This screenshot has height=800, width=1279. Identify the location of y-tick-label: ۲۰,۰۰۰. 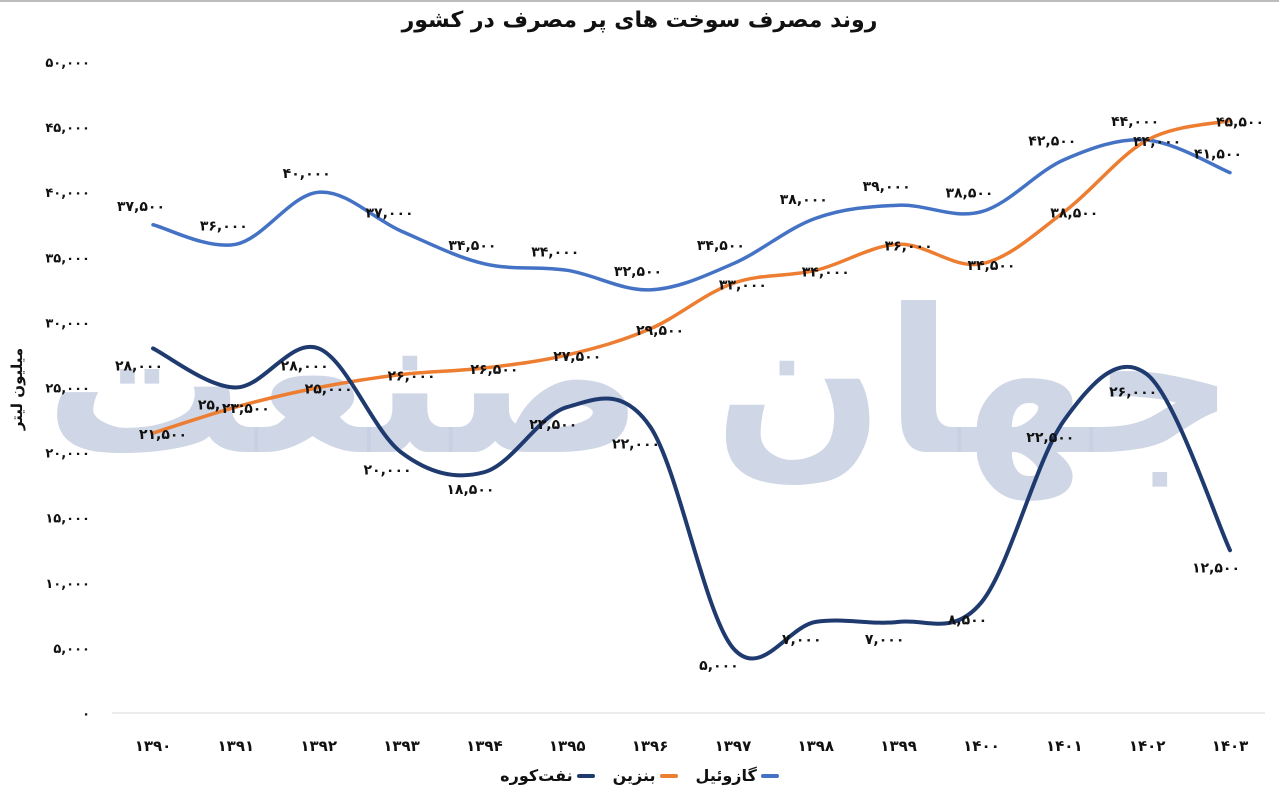
(67, 454).